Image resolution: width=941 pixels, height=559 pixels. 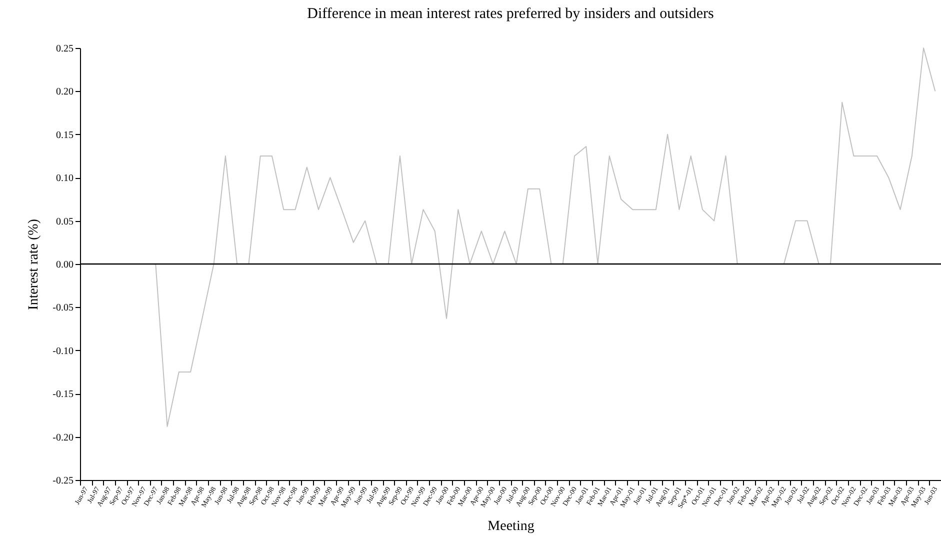 I want to click on y-axis-title: Interest rate (%), so click(x=34, y=264).